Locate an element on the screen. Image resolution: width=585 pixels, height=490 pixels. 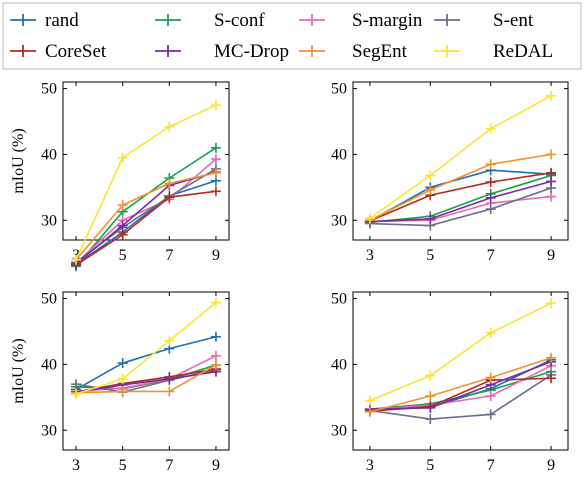
legend-label: S-margin is located at coordinates (387, 20).